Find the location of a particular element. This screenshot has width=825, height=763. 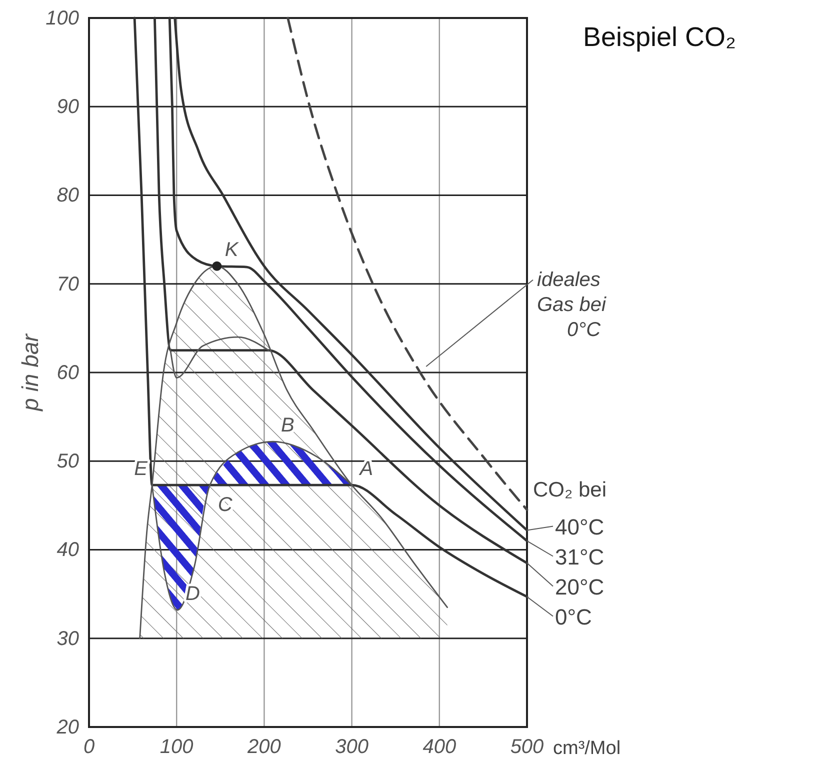

y-tick-label: 20 is located at coordinates (67, 727).